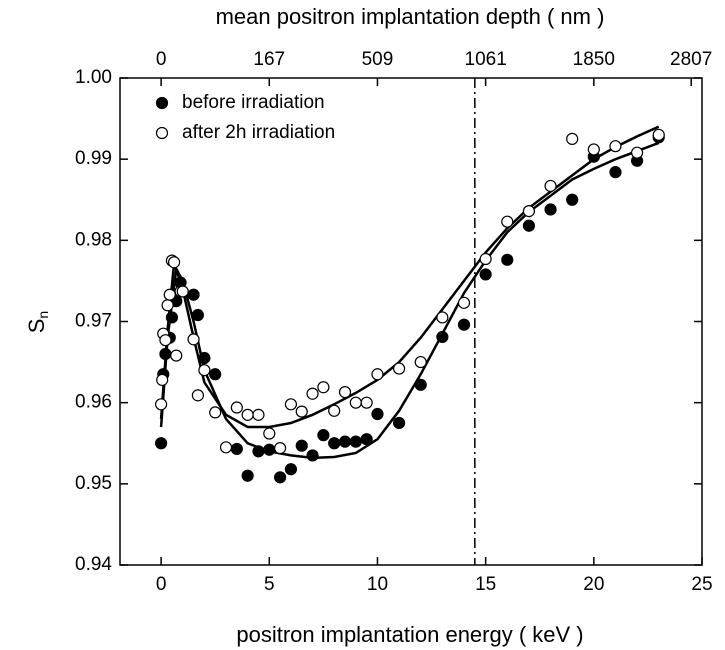  What do you see at coordinates (93, 402) in the screenshot?
I see `y-tick-label: 0.96` at bounding box center [93, 402].